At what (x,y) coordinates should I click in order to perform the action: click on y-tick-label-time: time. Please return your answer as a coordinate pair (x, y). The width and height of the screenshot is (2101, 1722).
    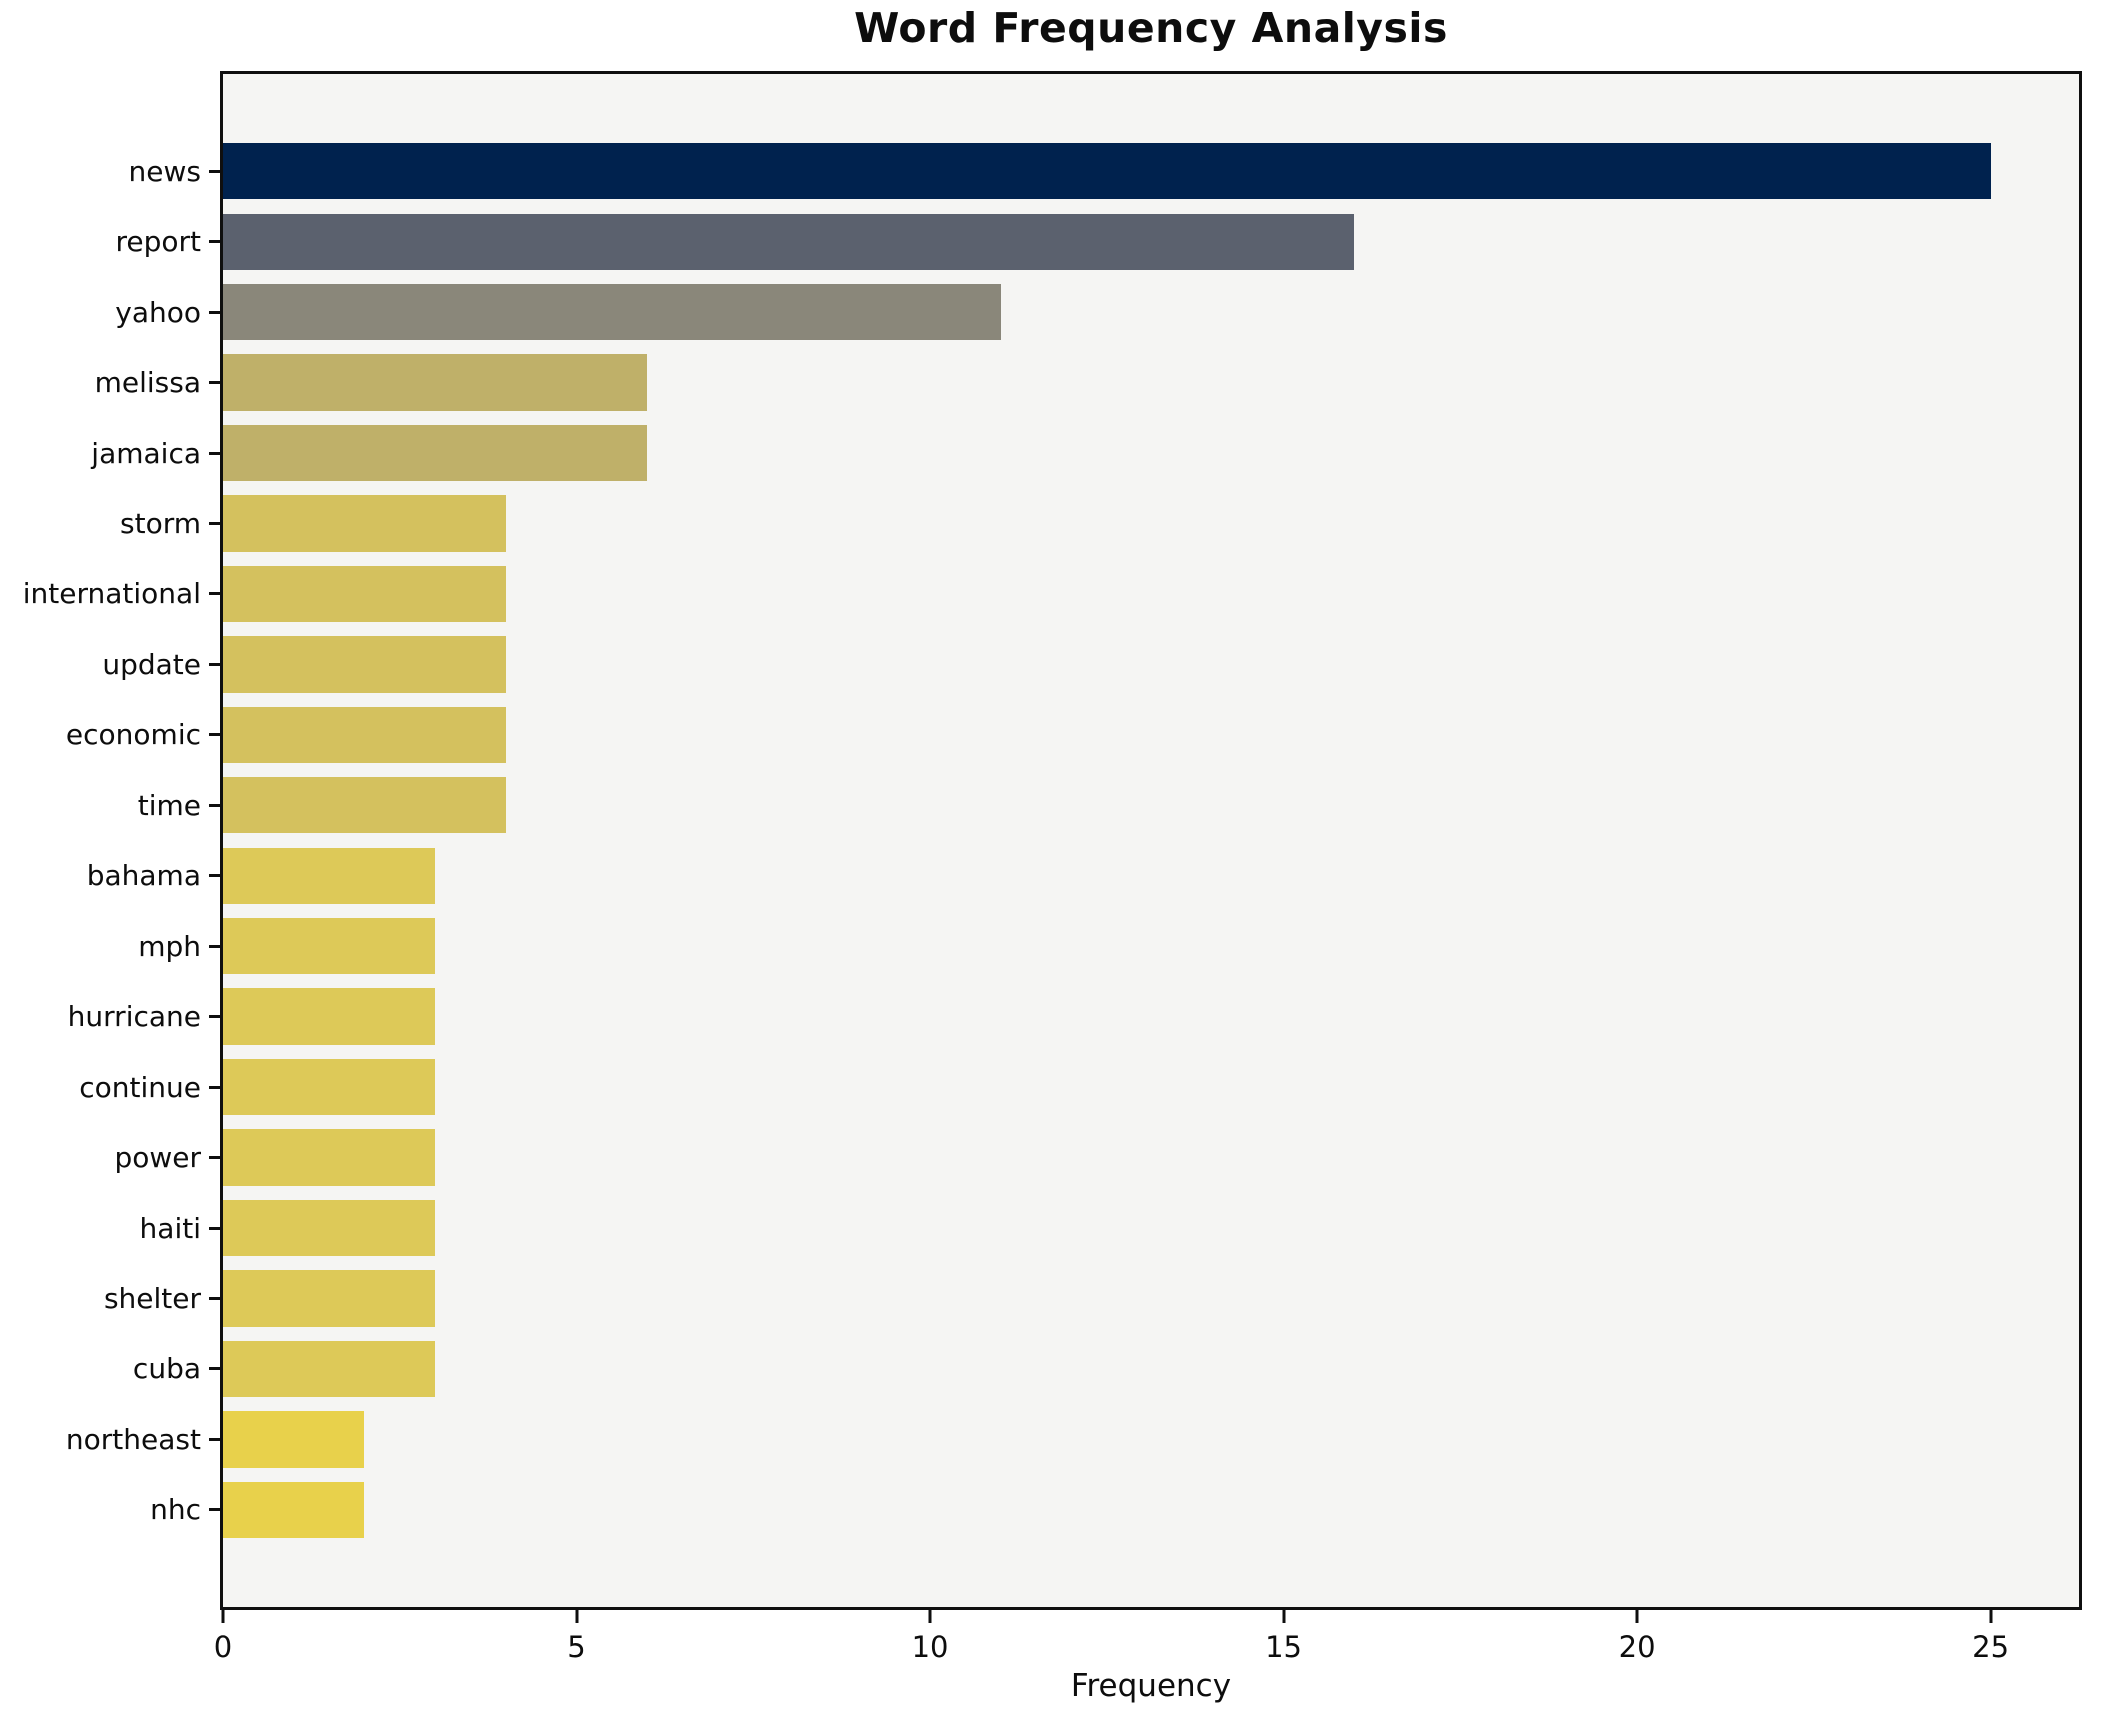
    Looking at the image, I should click on (169, 805).